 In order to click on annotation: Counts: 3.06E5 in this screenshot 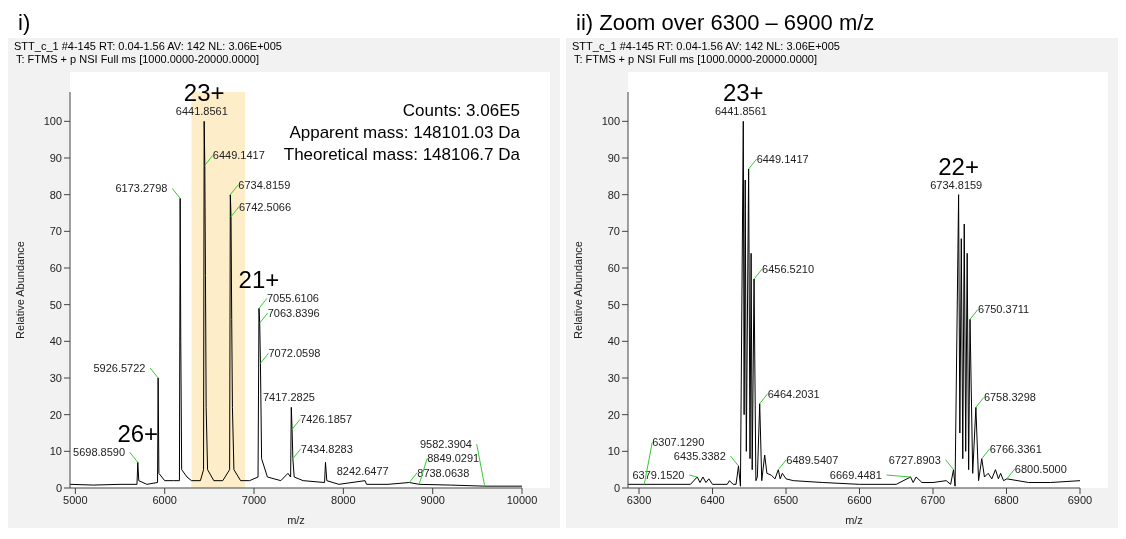, I will do `click(461, 110)`.